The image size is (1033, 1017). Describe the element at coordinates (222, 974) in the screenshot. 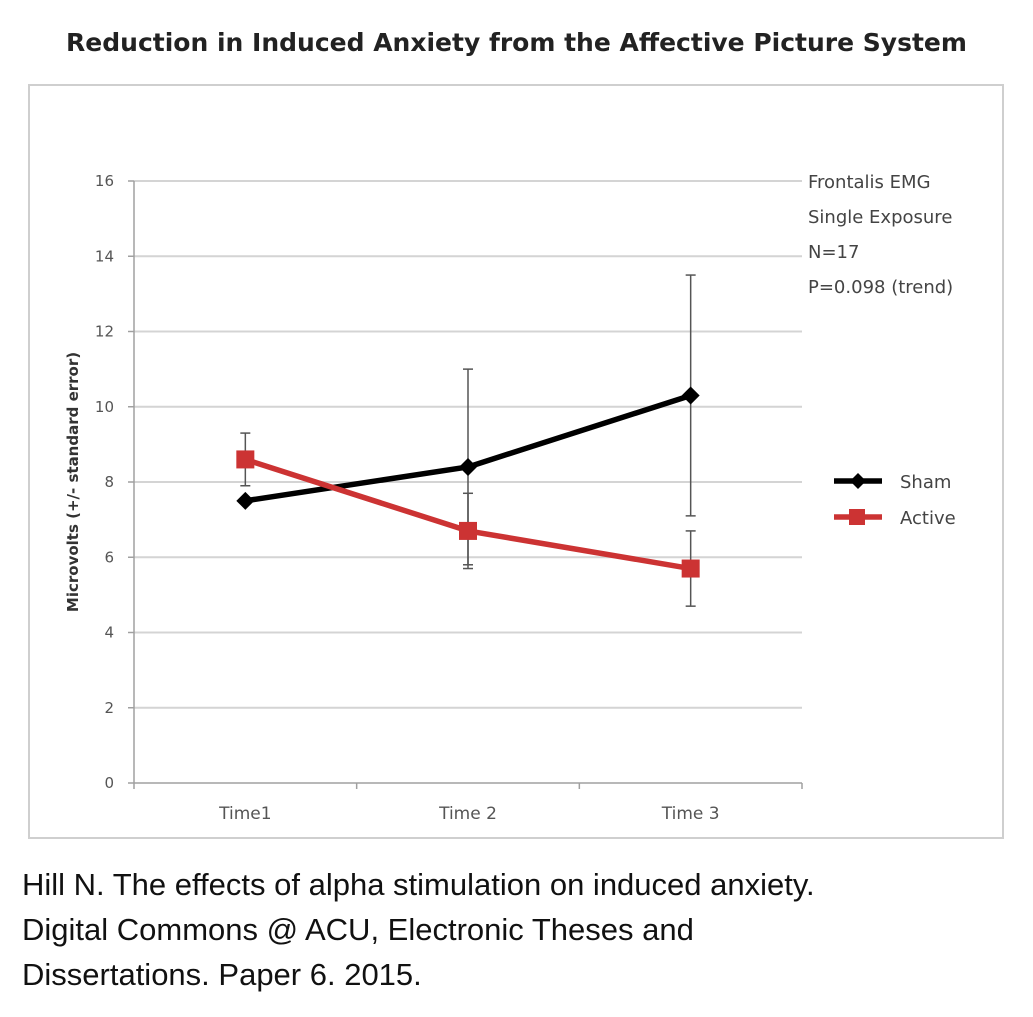

I see `caption-line: Dissertations. Paper 6. 2015.` at that location.